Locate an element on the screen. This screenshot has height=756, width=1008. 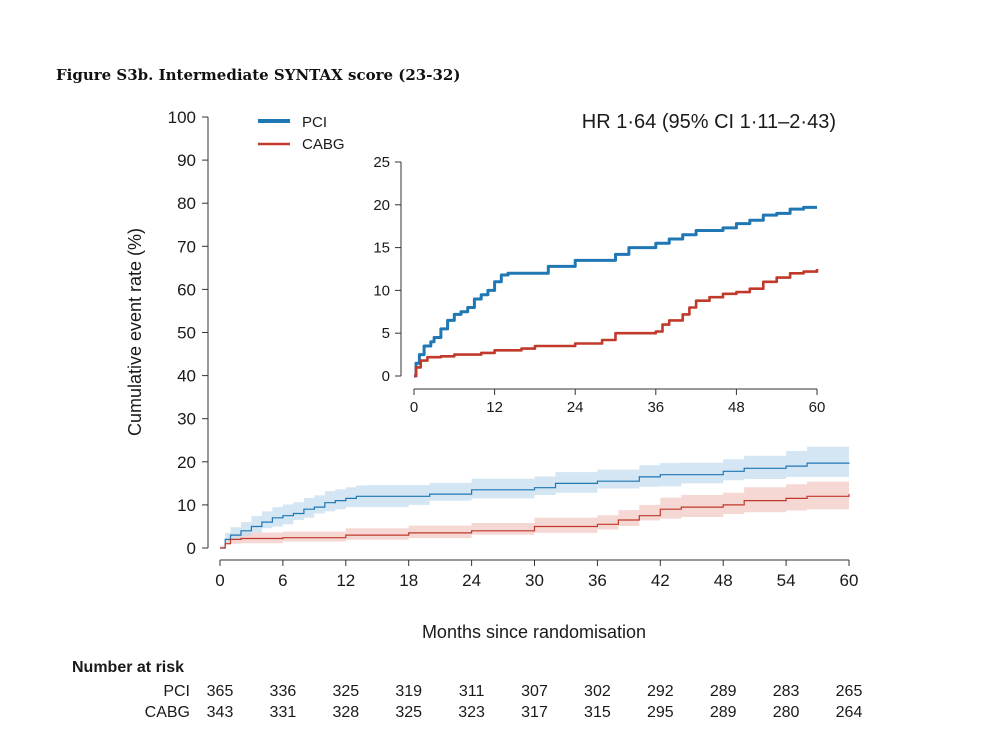
risk-cell: 317 is located at coordinates (534, 712).